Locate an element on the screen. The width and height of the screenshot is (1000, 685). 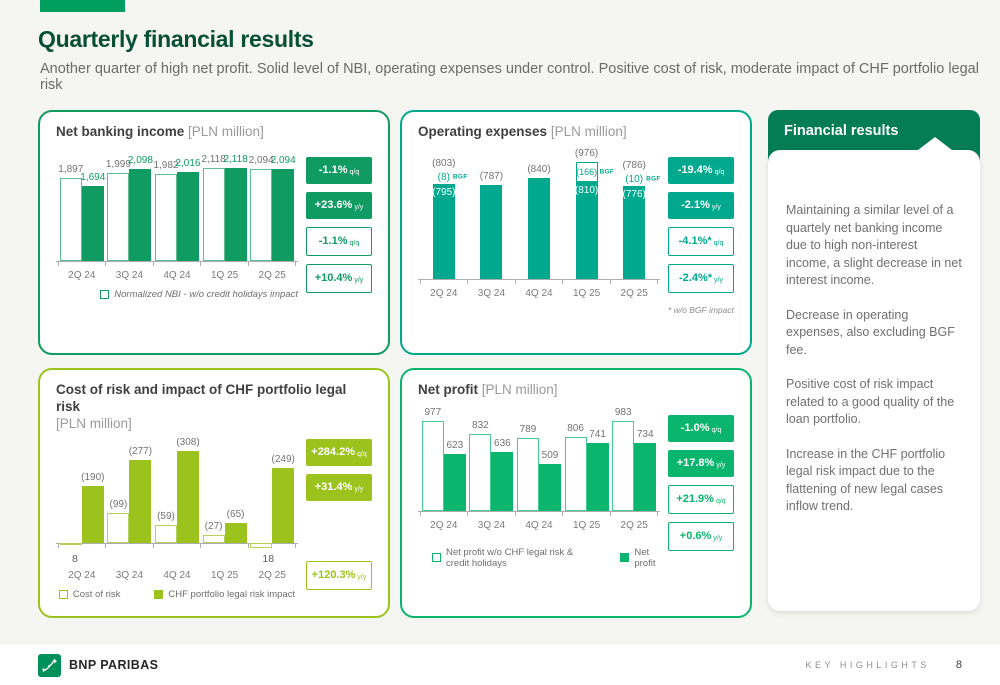
badge-value: +10.4% is located at coordinates (333, 278).